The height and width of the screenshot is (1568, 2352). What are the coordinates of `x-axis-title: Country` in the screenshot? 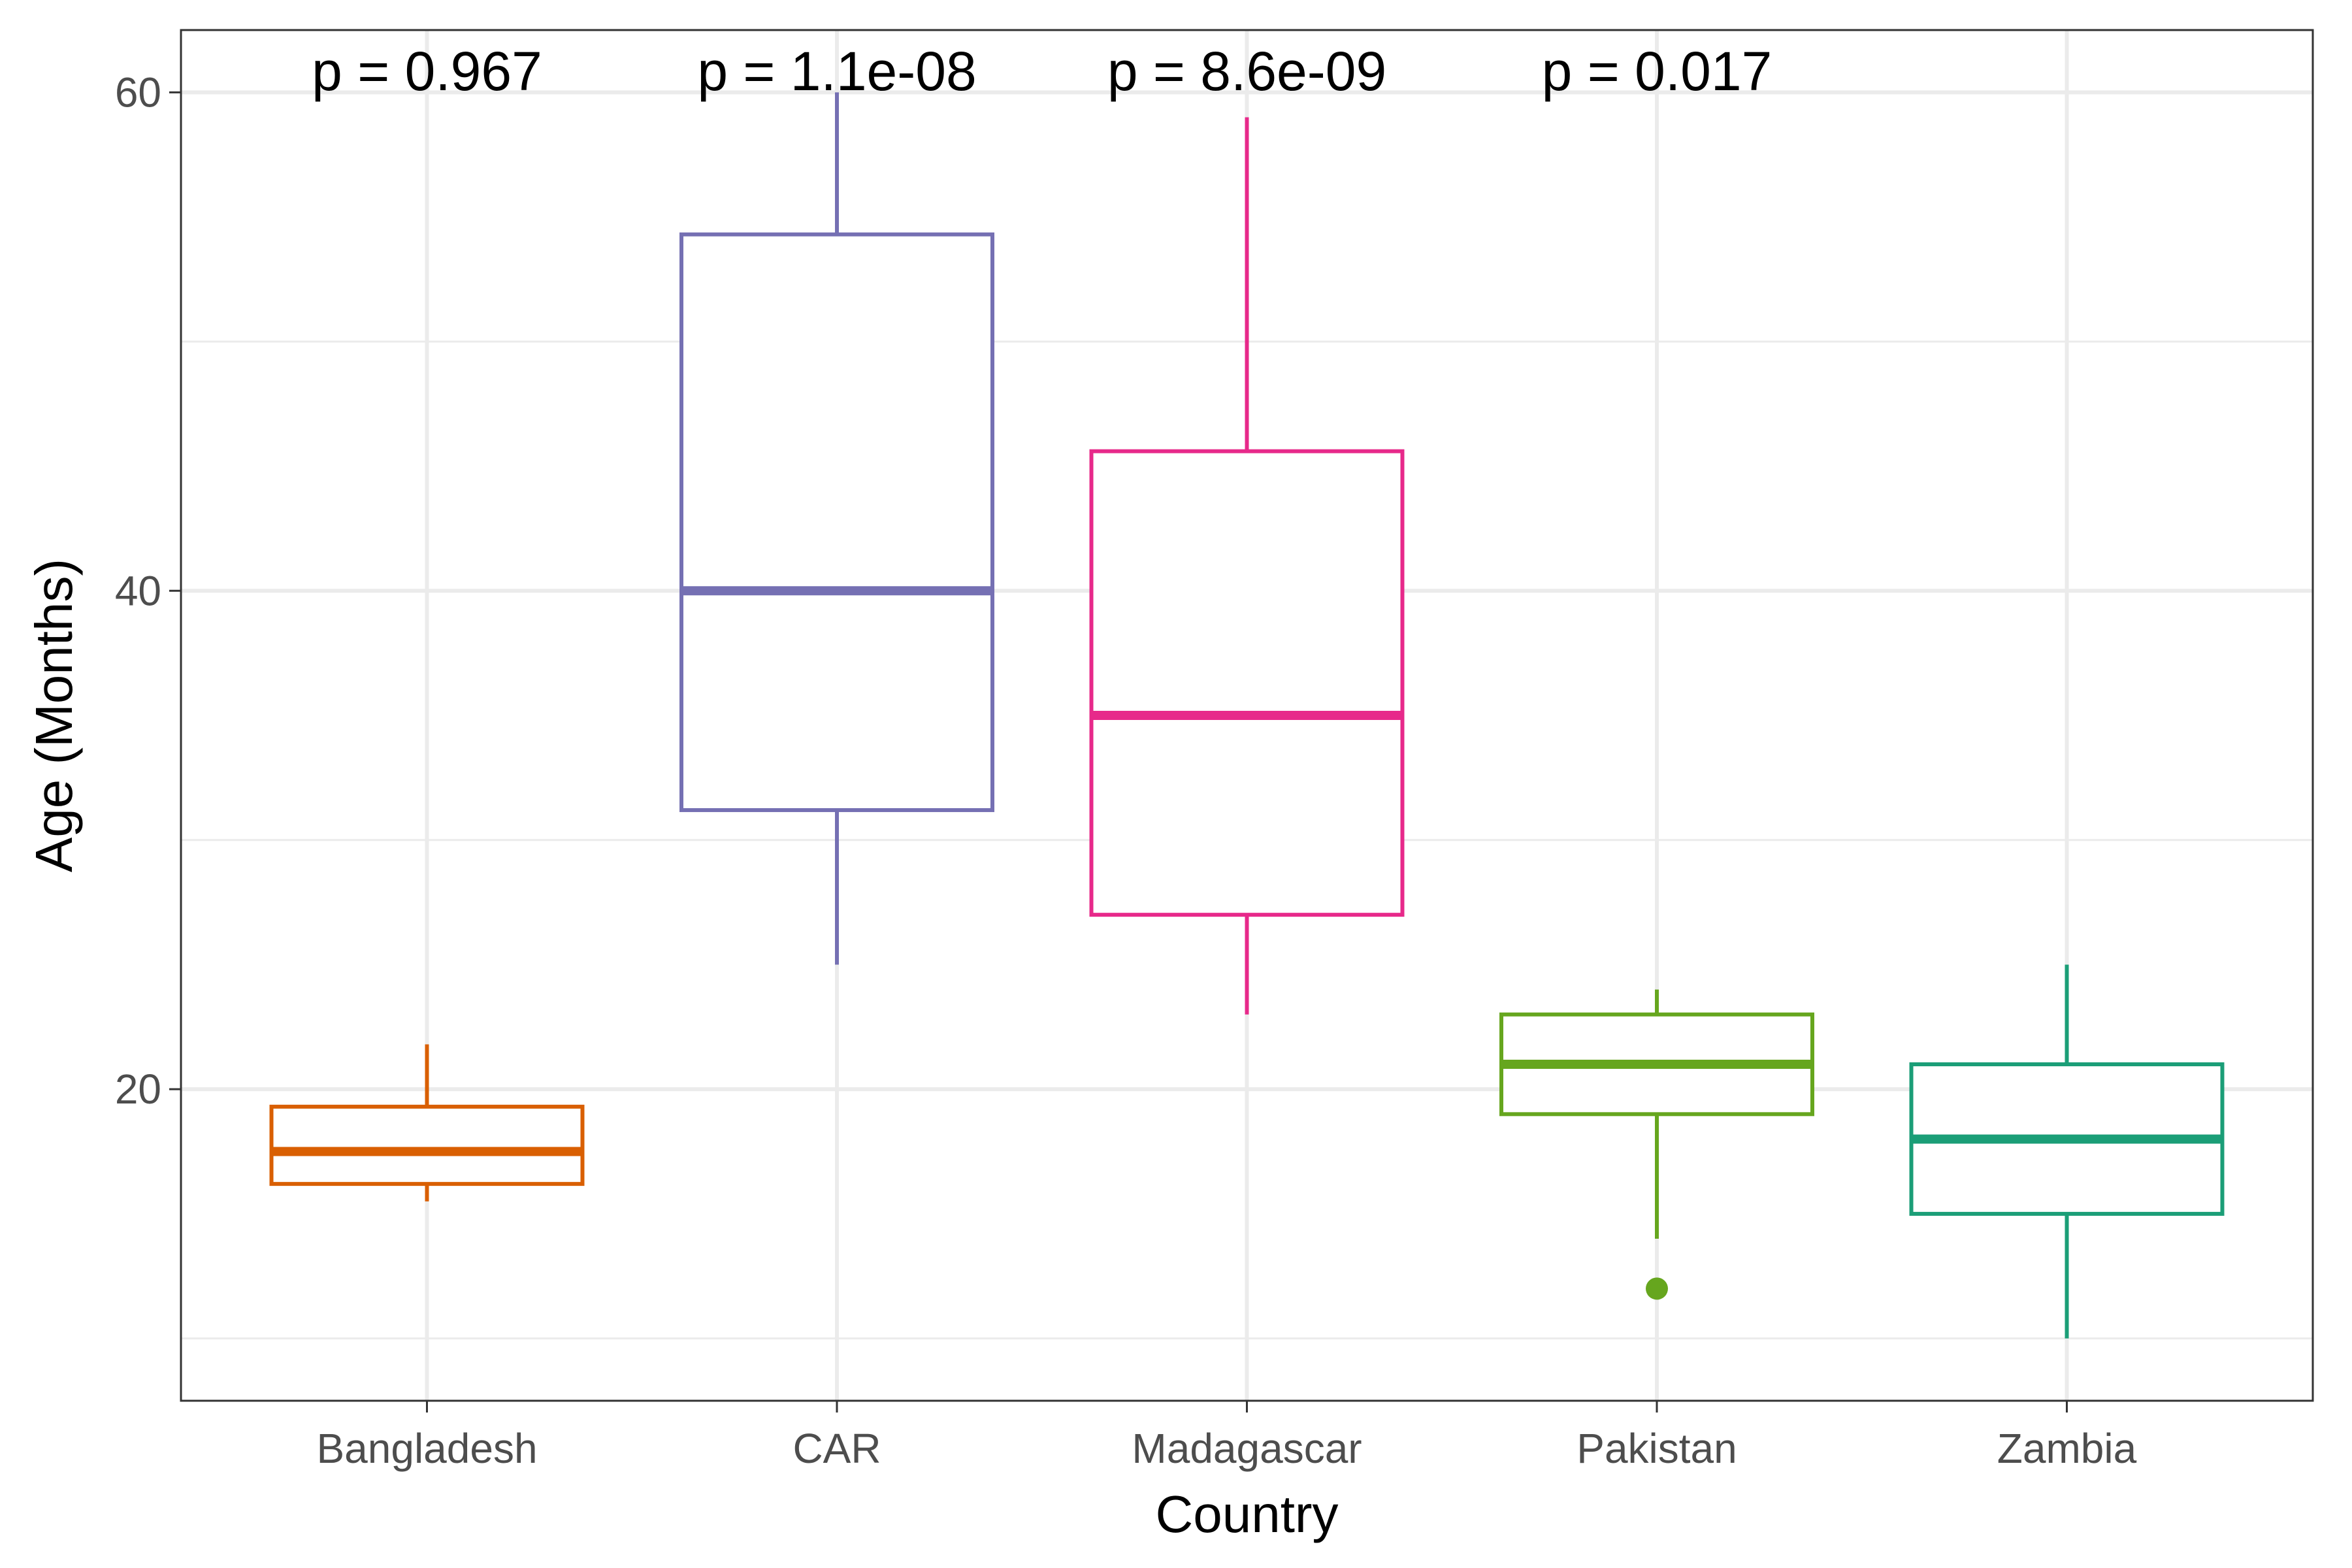 It's located at (1246, 1514).